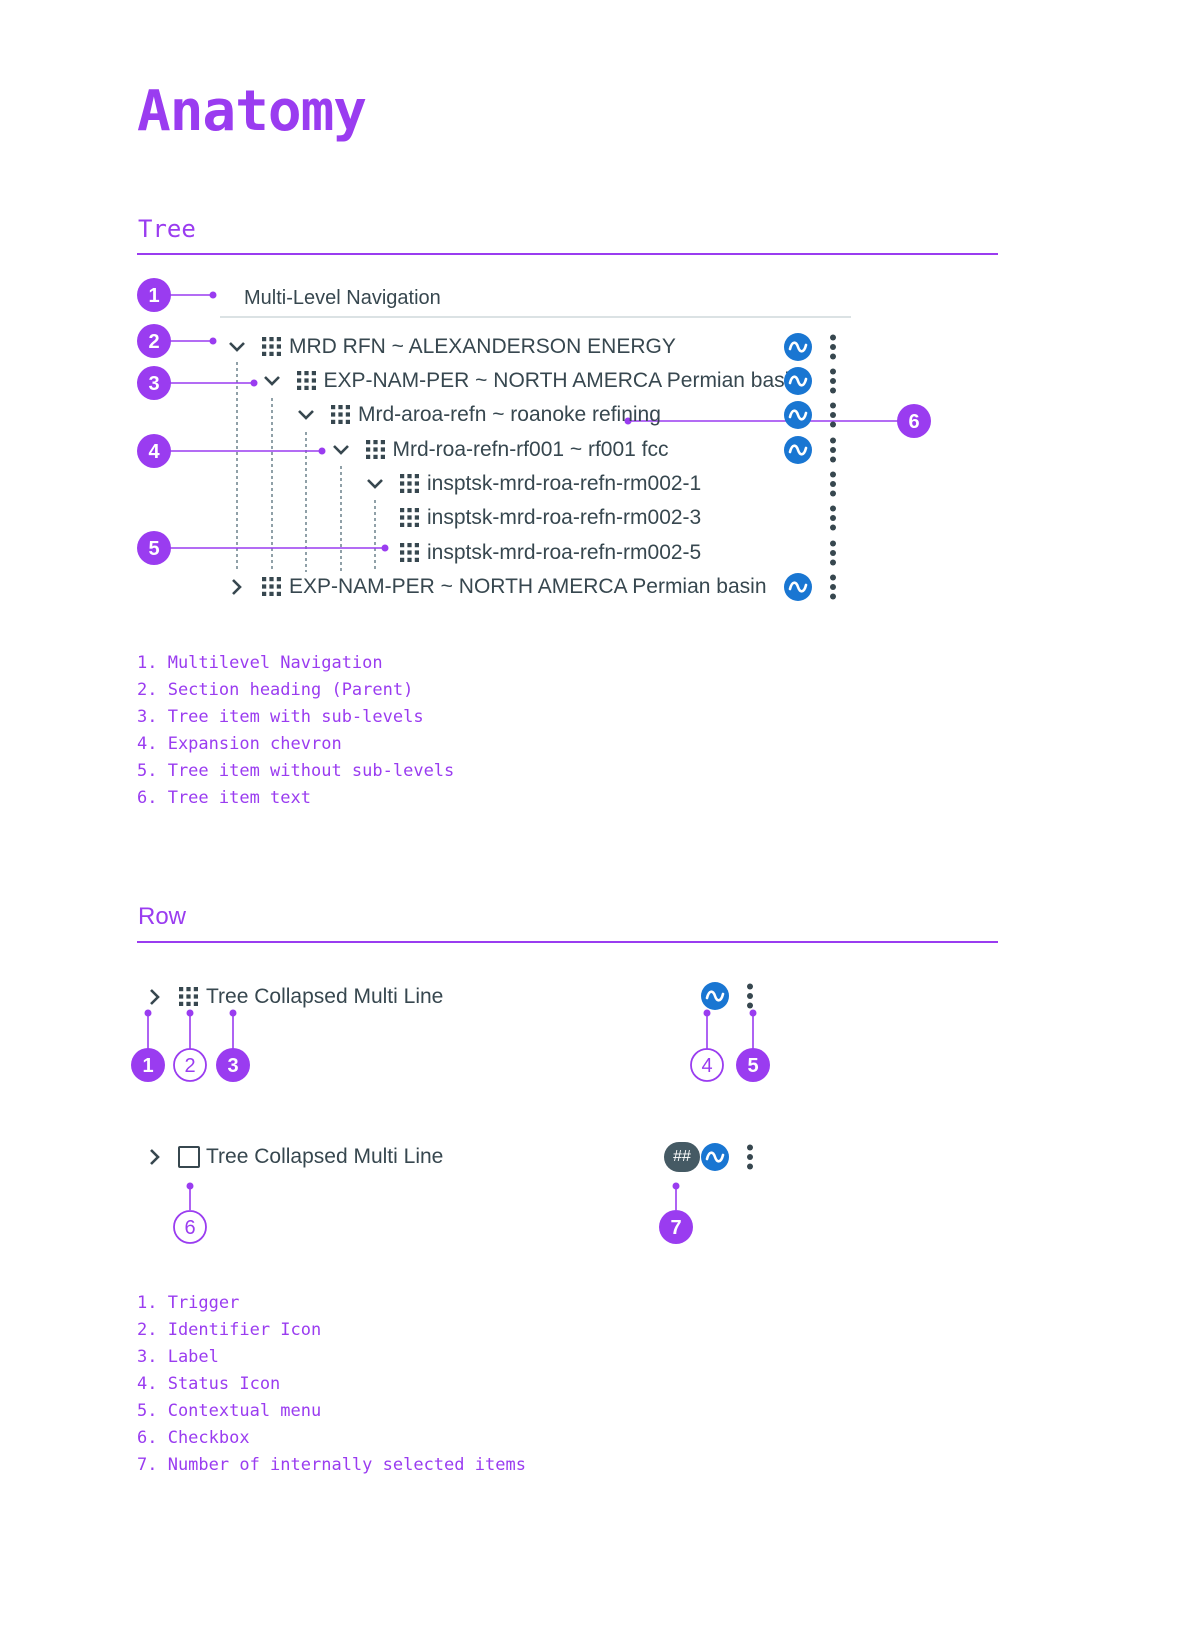  Describe the element at coordinates (280, 717) in the screenshot. I see `tree-legend-item: 3. Tree item with sub-levels` at that location.